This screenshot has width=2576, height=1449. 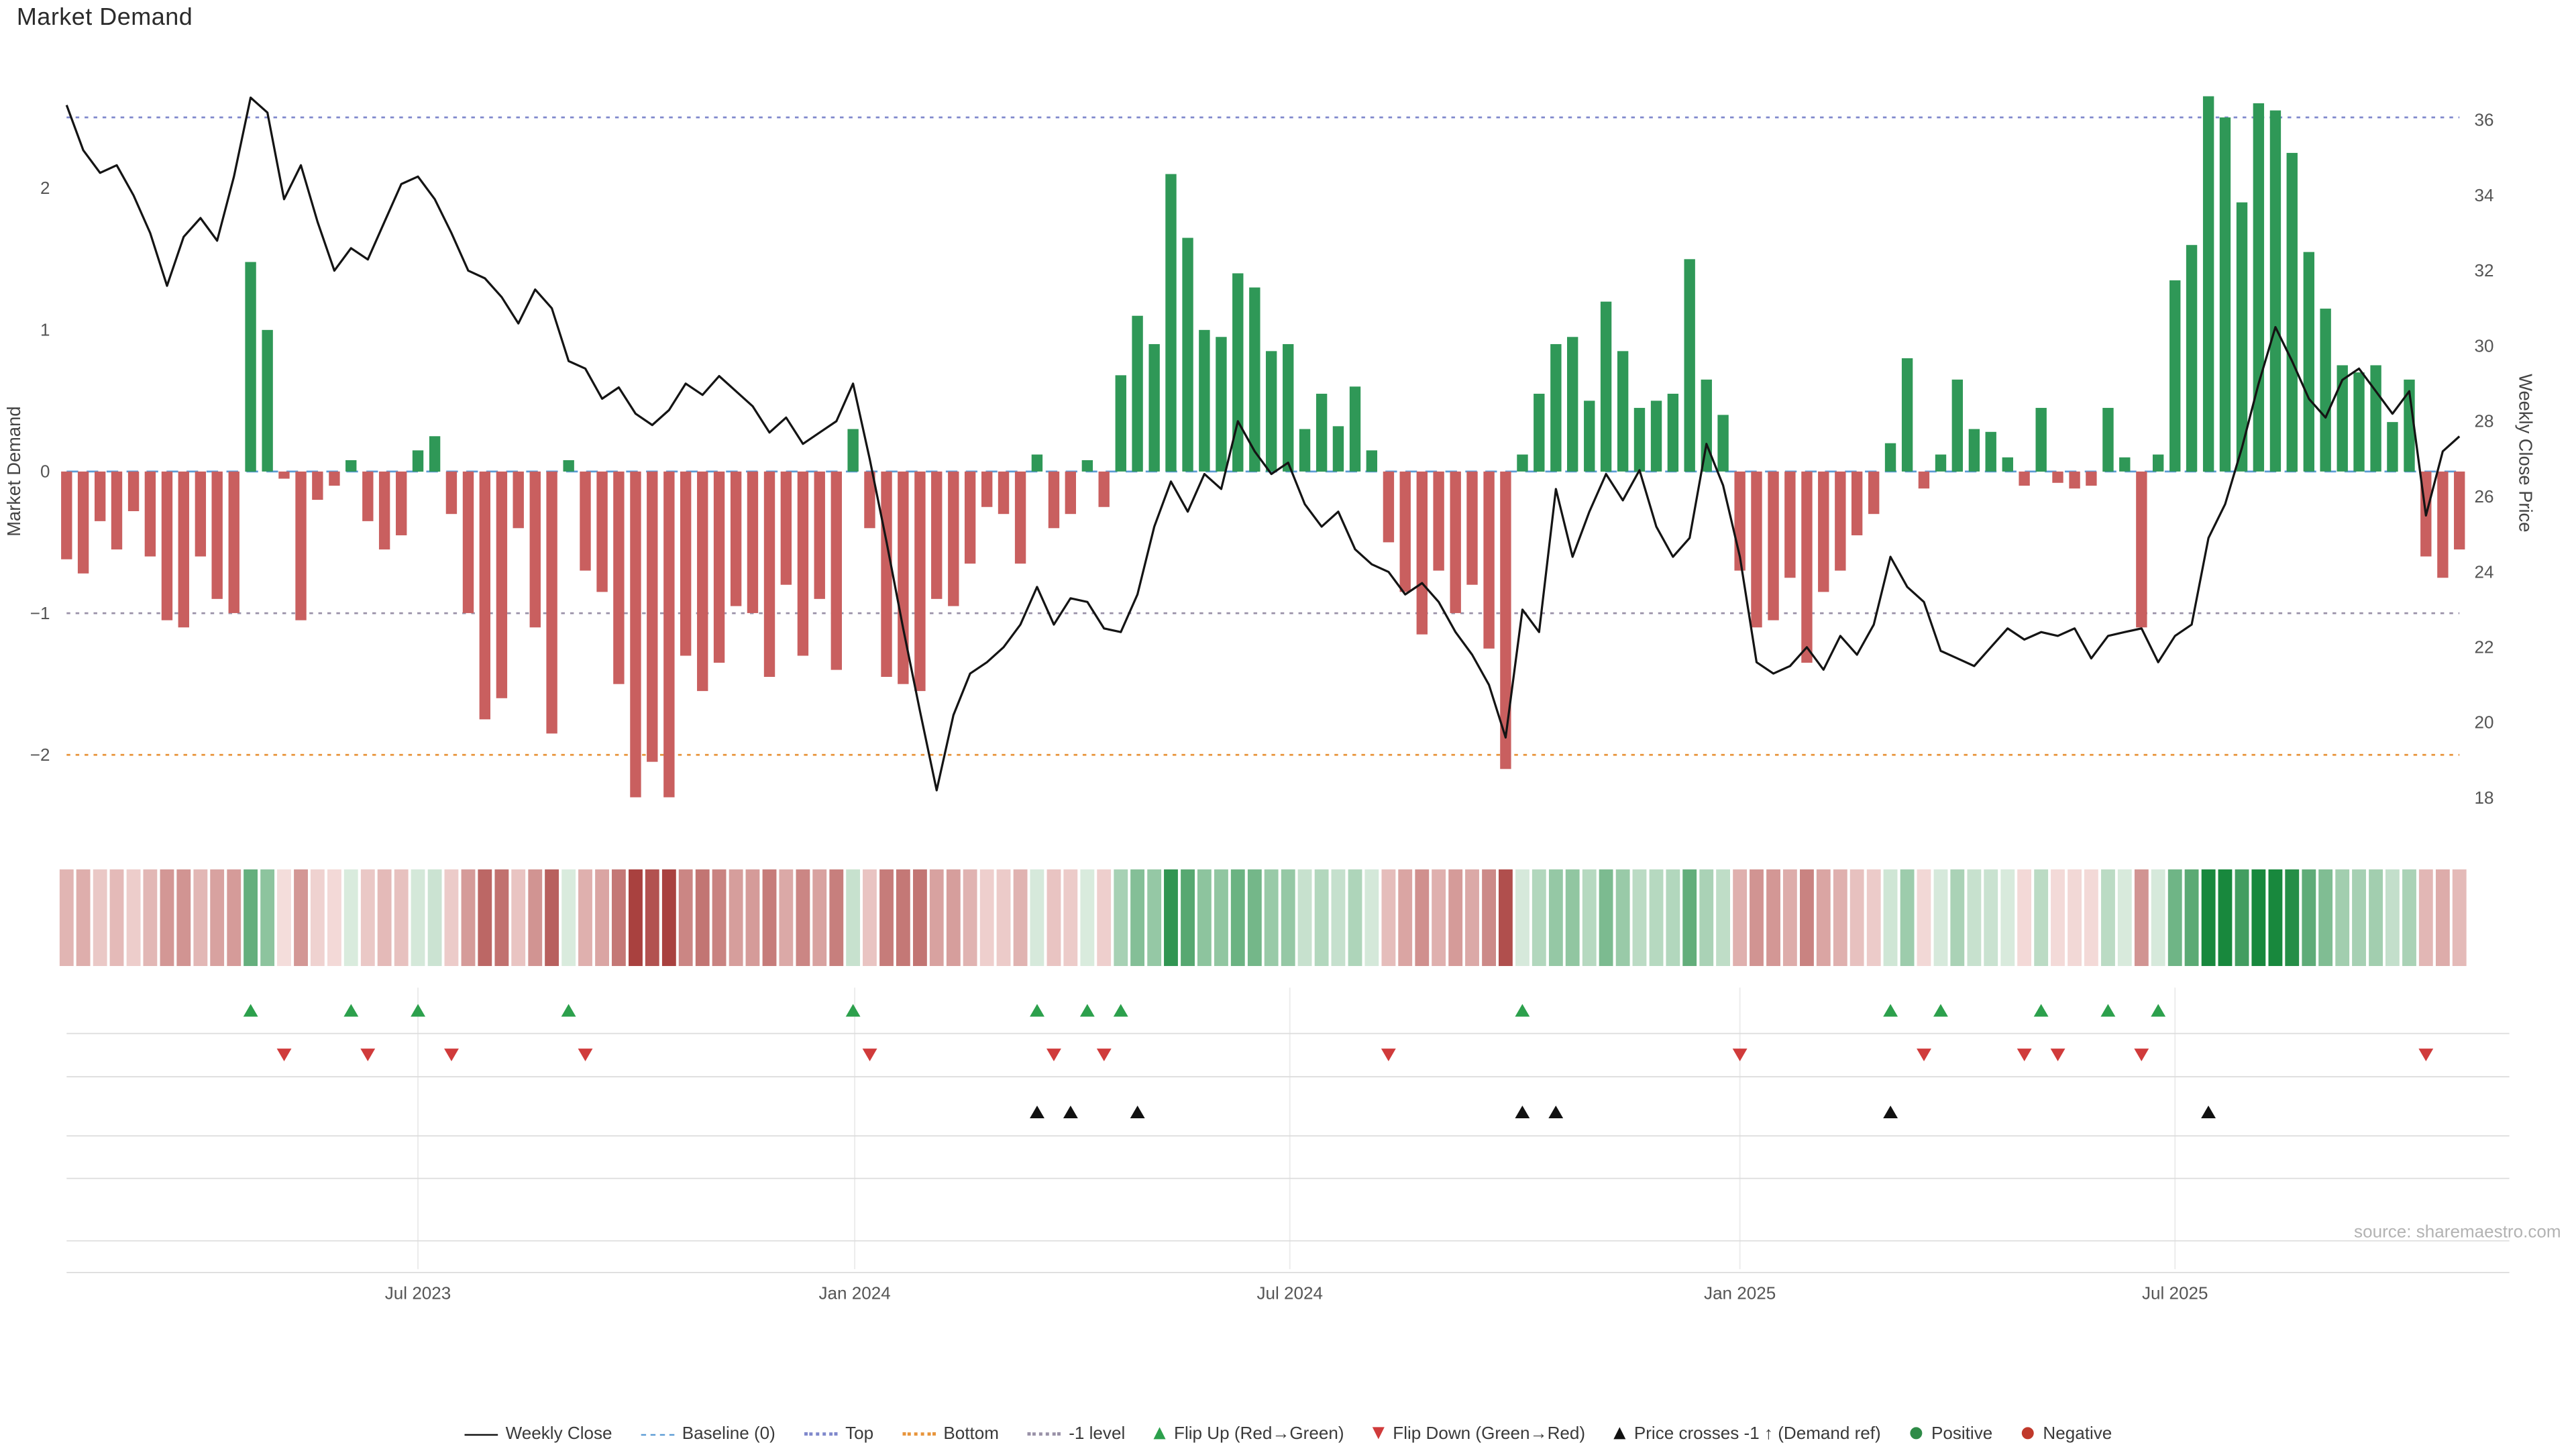 What do you see at coordinates (40, 613) in the screenshot?
I see `left-axis-tick: −1` at bounding box center [40, 613].